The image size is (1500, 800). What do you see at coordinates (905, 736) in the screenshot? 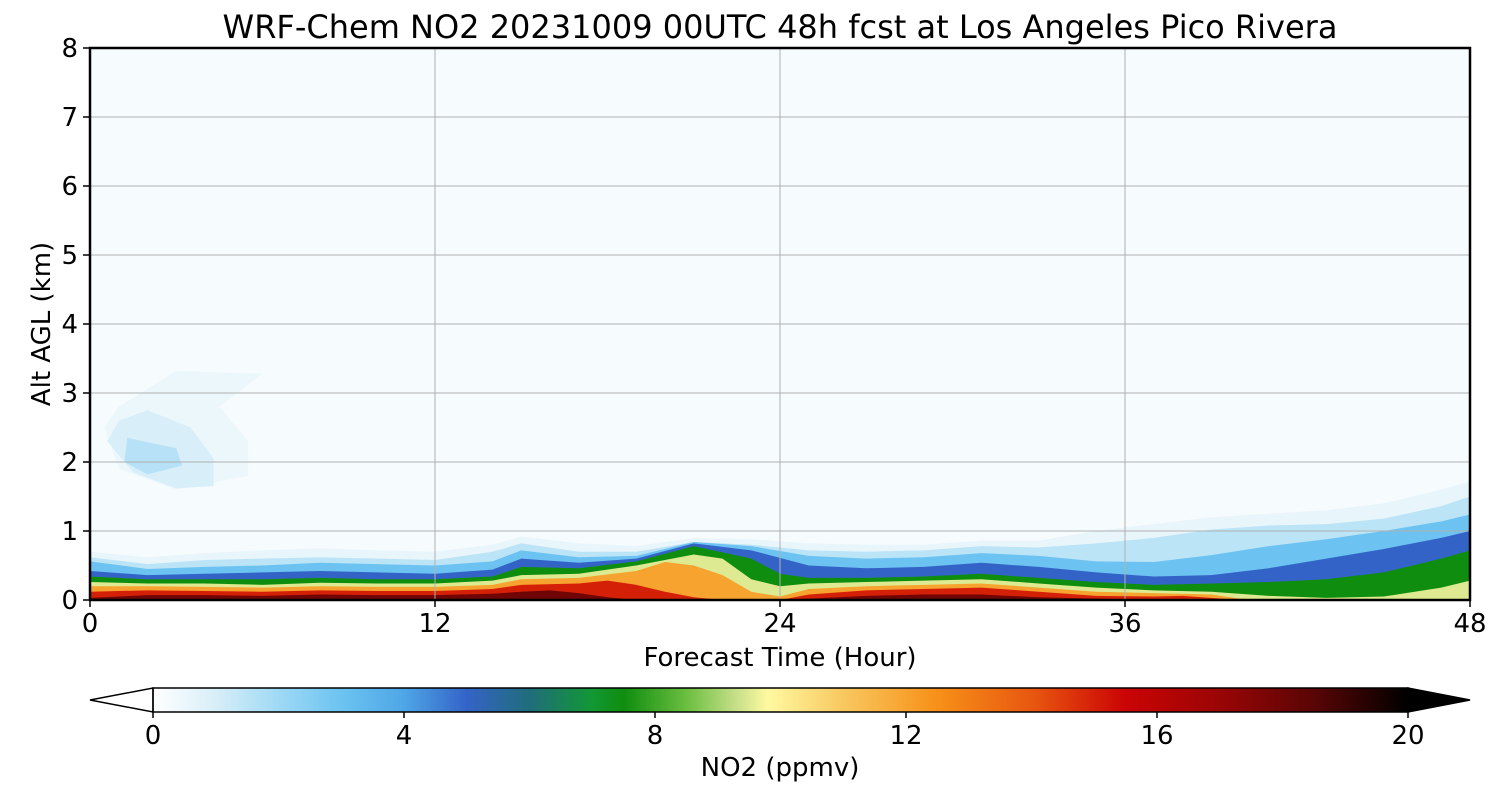
I see `colorbar-tick-label: 12` at bounding box center [905, 736].